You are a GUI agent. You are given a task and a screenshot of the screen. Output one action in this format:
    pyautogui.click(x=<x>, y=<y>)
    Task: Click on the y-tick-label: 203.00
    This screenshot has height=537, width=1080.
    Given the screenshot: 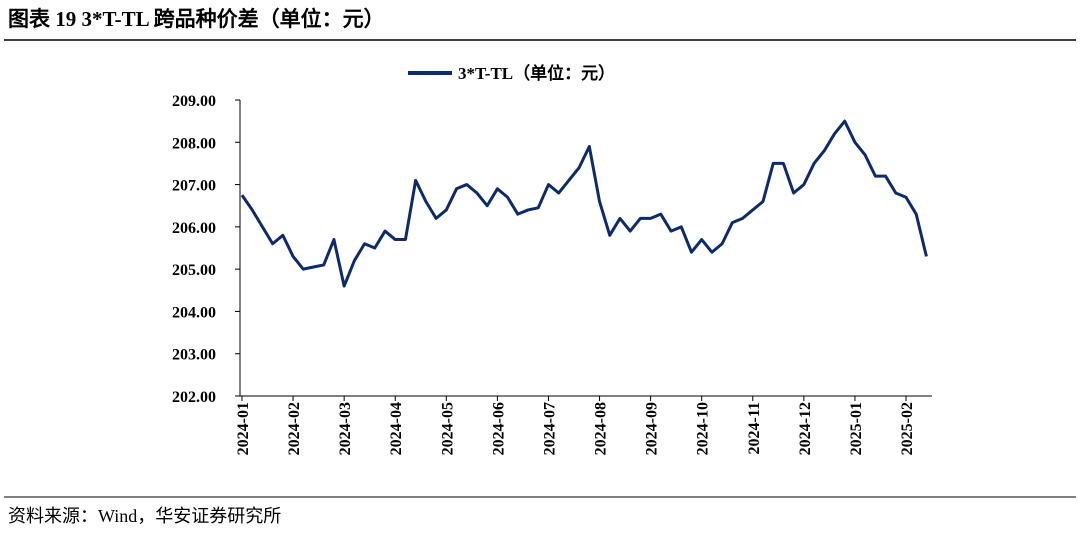 What is the action you would take?
    pyautogui.click(x=194, y=355)
    